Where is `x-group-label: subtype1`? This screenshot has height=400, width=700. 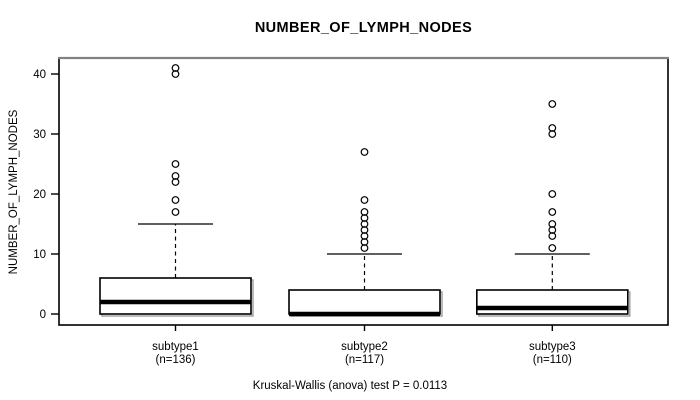
x-group-label: subtype1 is located at coordinates (175, 347).